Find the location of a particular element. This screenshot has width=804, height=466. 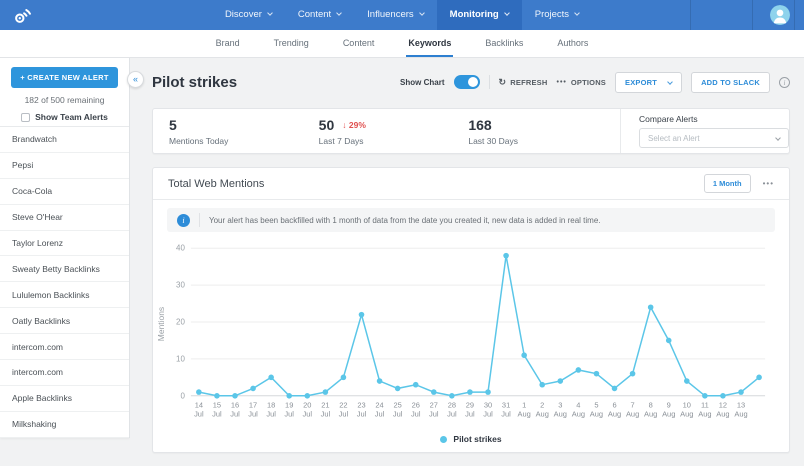

options-button: ••• OPTIONS is located at coordinates (581, 82).